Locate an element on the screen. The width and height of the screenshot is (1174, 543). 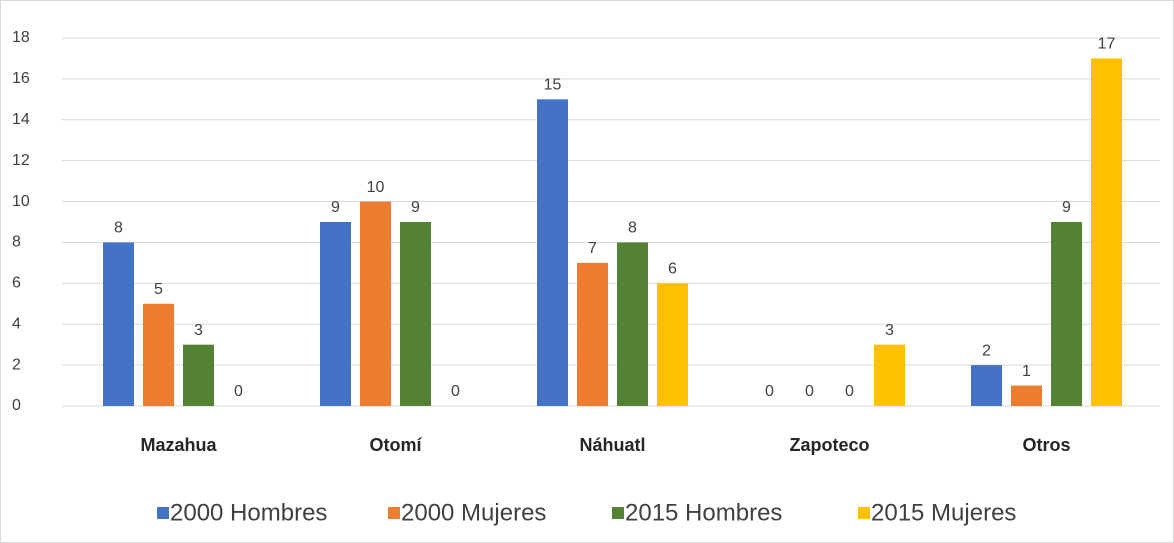
legend-label: 2000 Hombres is located at coordinates (248, 512).